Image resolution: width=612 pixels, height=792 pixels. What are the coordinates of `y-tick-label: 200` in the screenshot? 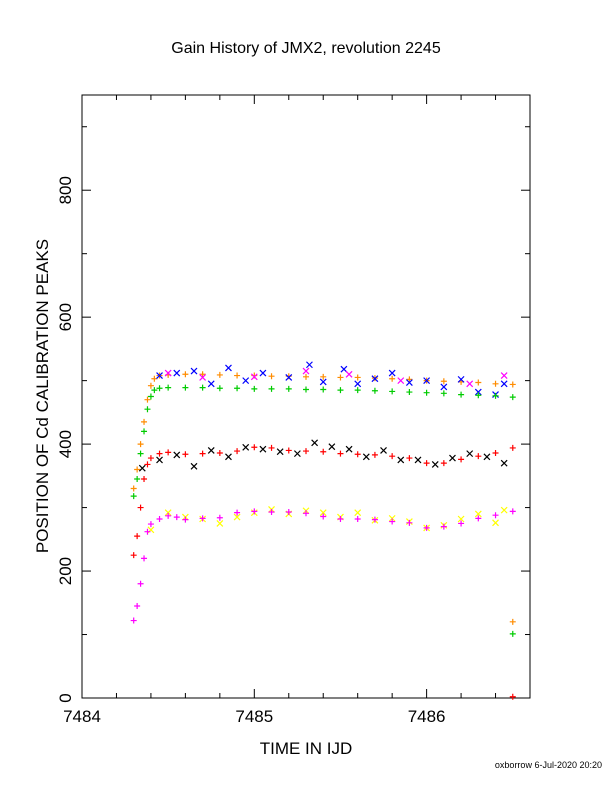 It's located at (65, 571).